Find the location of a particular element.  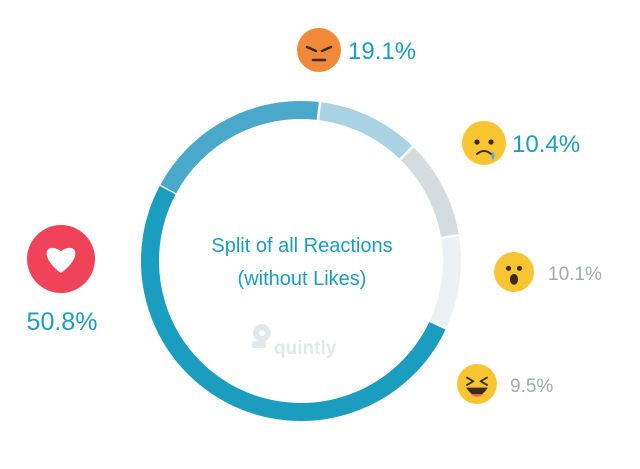

slice-value-label: 50.8% is located at coordinates (62, 322).